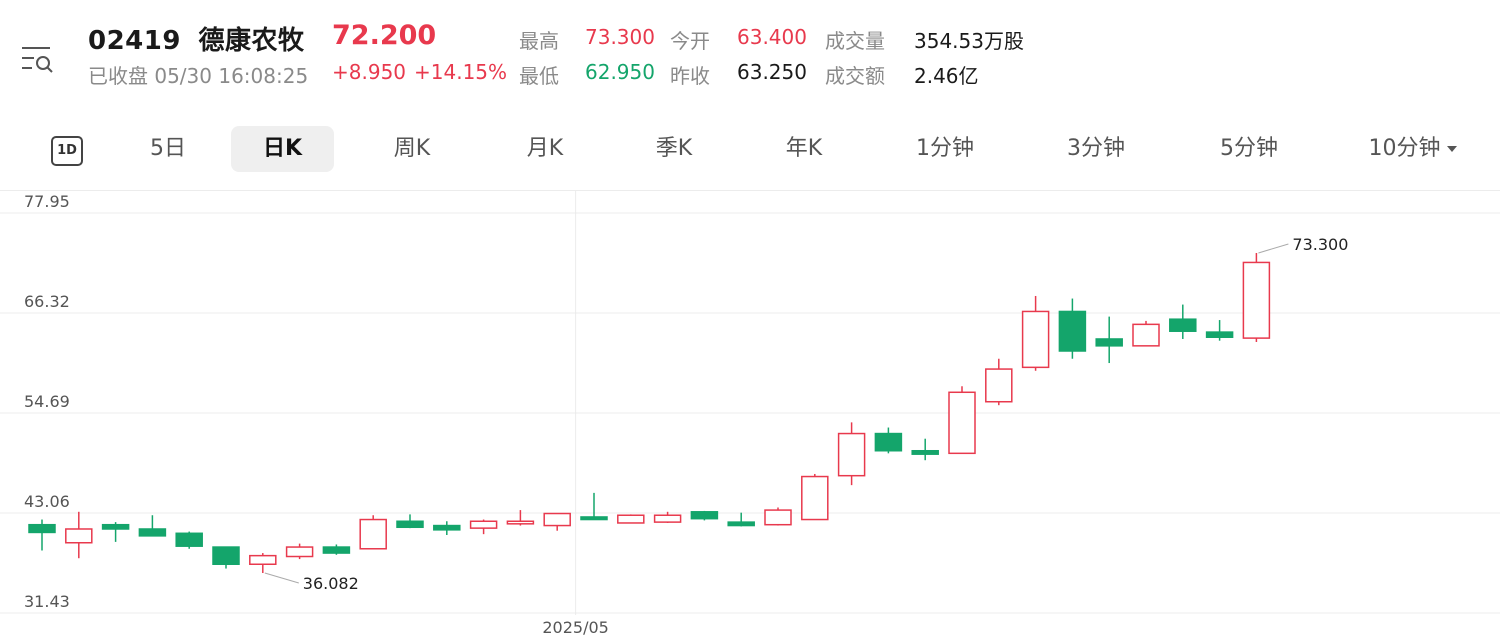 The width and height of the screenshot is (1500, 643). What do you see at coordinates (620, 37) in the screenshot?
I see `high-value: 73.300` at bounding box center [620, 37].